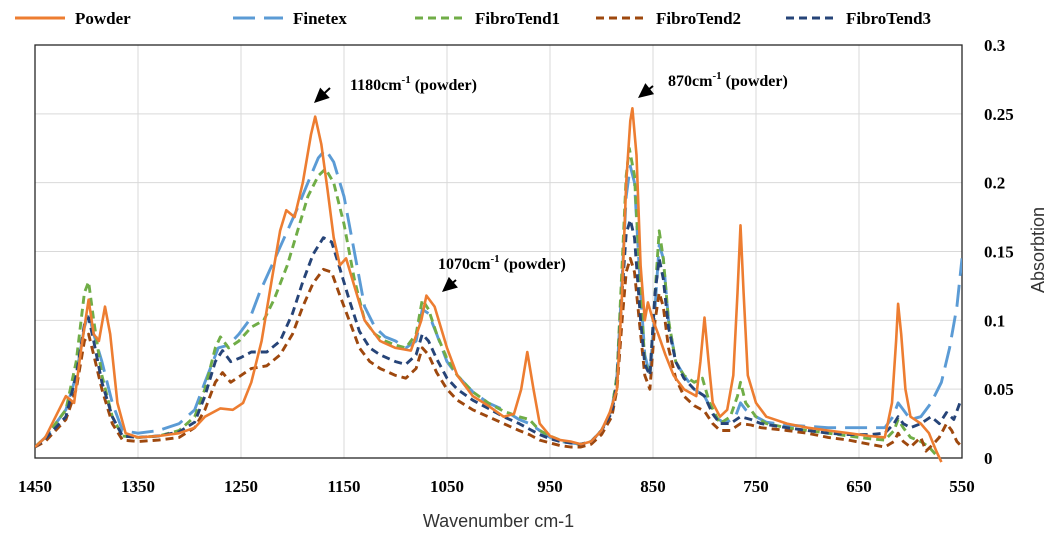 This screenshot has width=1060, height=535. What do you see at coordinates (999, 389) in the screenshot?
I see `y-tick-label: 0.05` at bounding box center [999, 389].